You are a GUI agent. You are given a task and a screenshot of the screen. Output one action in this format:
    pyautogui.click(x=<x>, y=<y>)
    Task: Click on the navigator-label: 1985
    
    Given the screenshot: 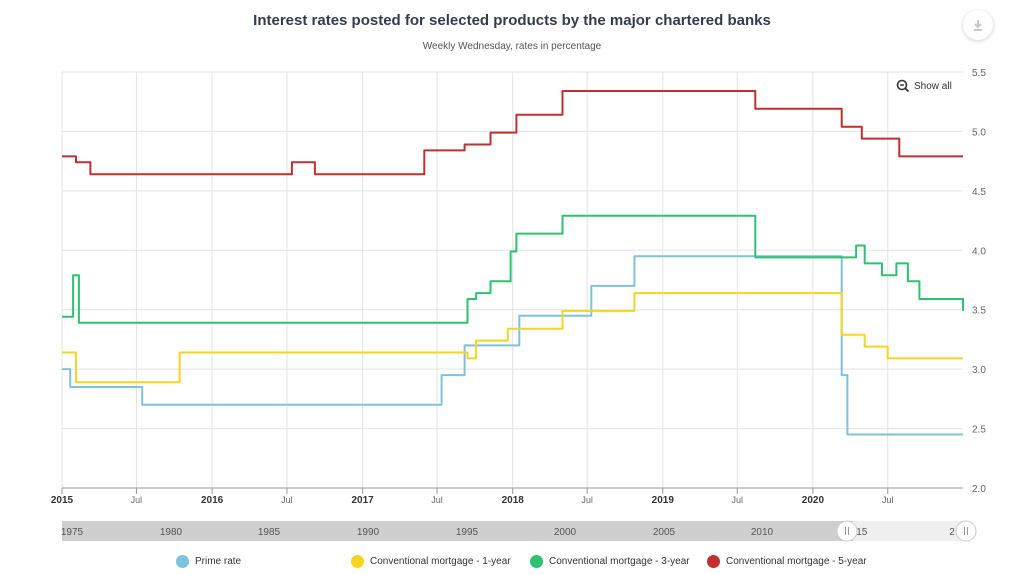 What is the action you would take?
    pyautogui.click(x=269, y=532)
    